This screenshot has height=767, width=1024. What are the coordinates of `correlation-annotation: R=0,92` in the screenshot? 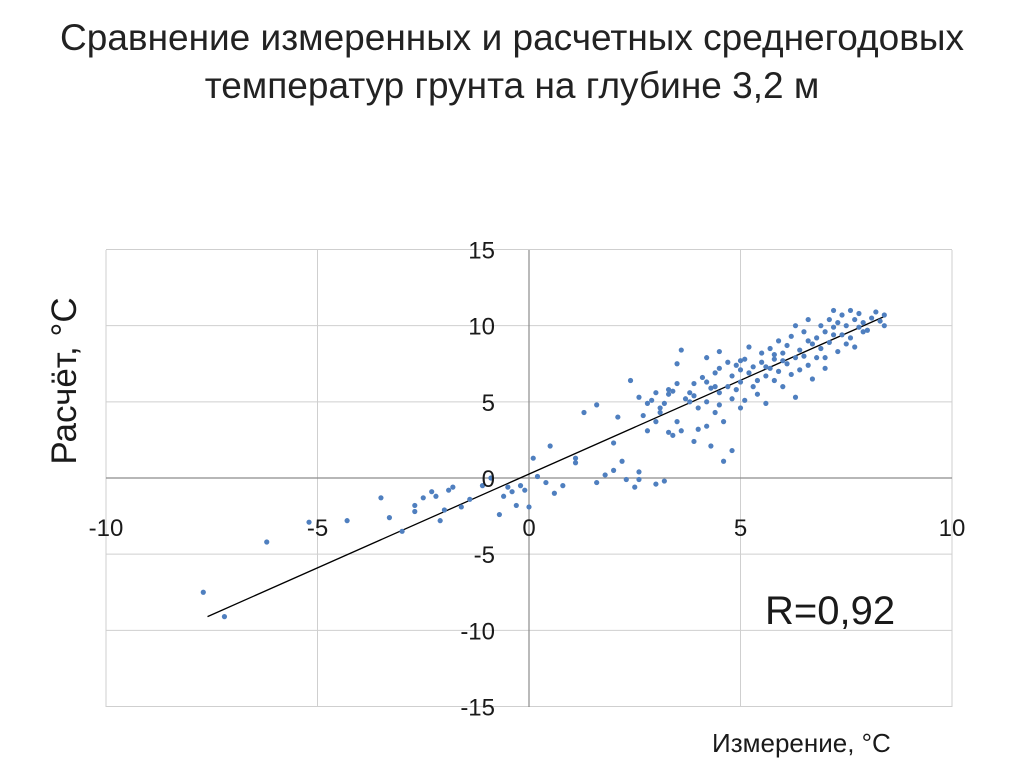 It's located at (830, 611).